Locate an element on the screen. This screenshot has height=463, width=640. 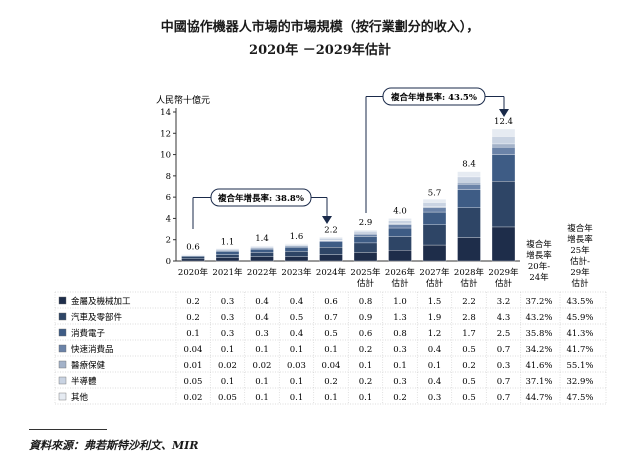
bar-total-label: 5.7 is located at coordinates (435, 193).